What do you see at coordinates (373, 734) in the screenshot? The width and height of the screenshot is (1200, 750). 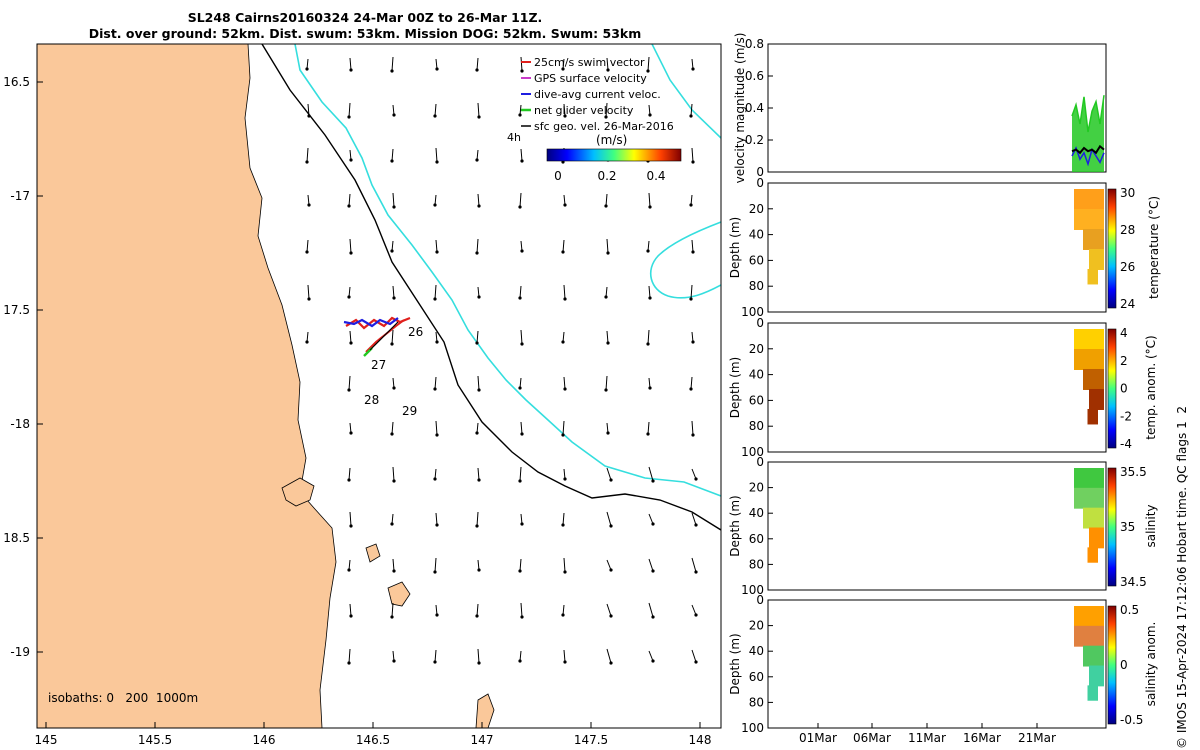 I see `map-x-ticks: 145 145.5 146 146.5 147 147.5 148` at bounding box center [373, 734].